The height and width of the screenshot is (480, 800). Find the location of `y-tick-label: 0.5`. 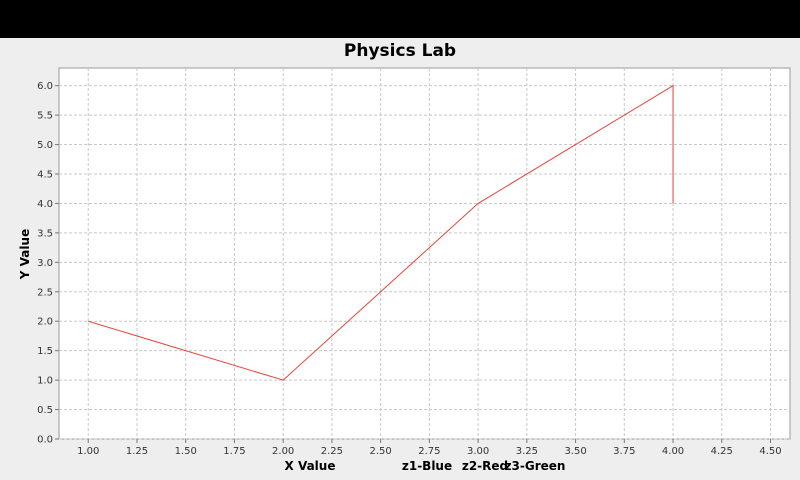

y-tick-label: 0.5 is located at coordinates (45, 410).